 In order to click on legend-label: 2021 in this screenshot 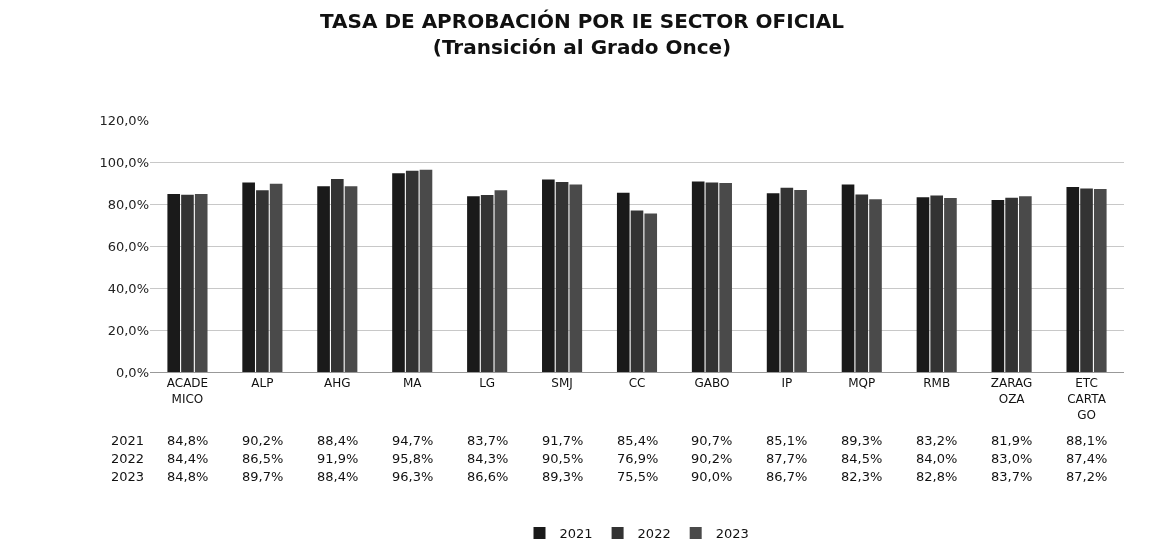, I will do `click(576, 534)`.